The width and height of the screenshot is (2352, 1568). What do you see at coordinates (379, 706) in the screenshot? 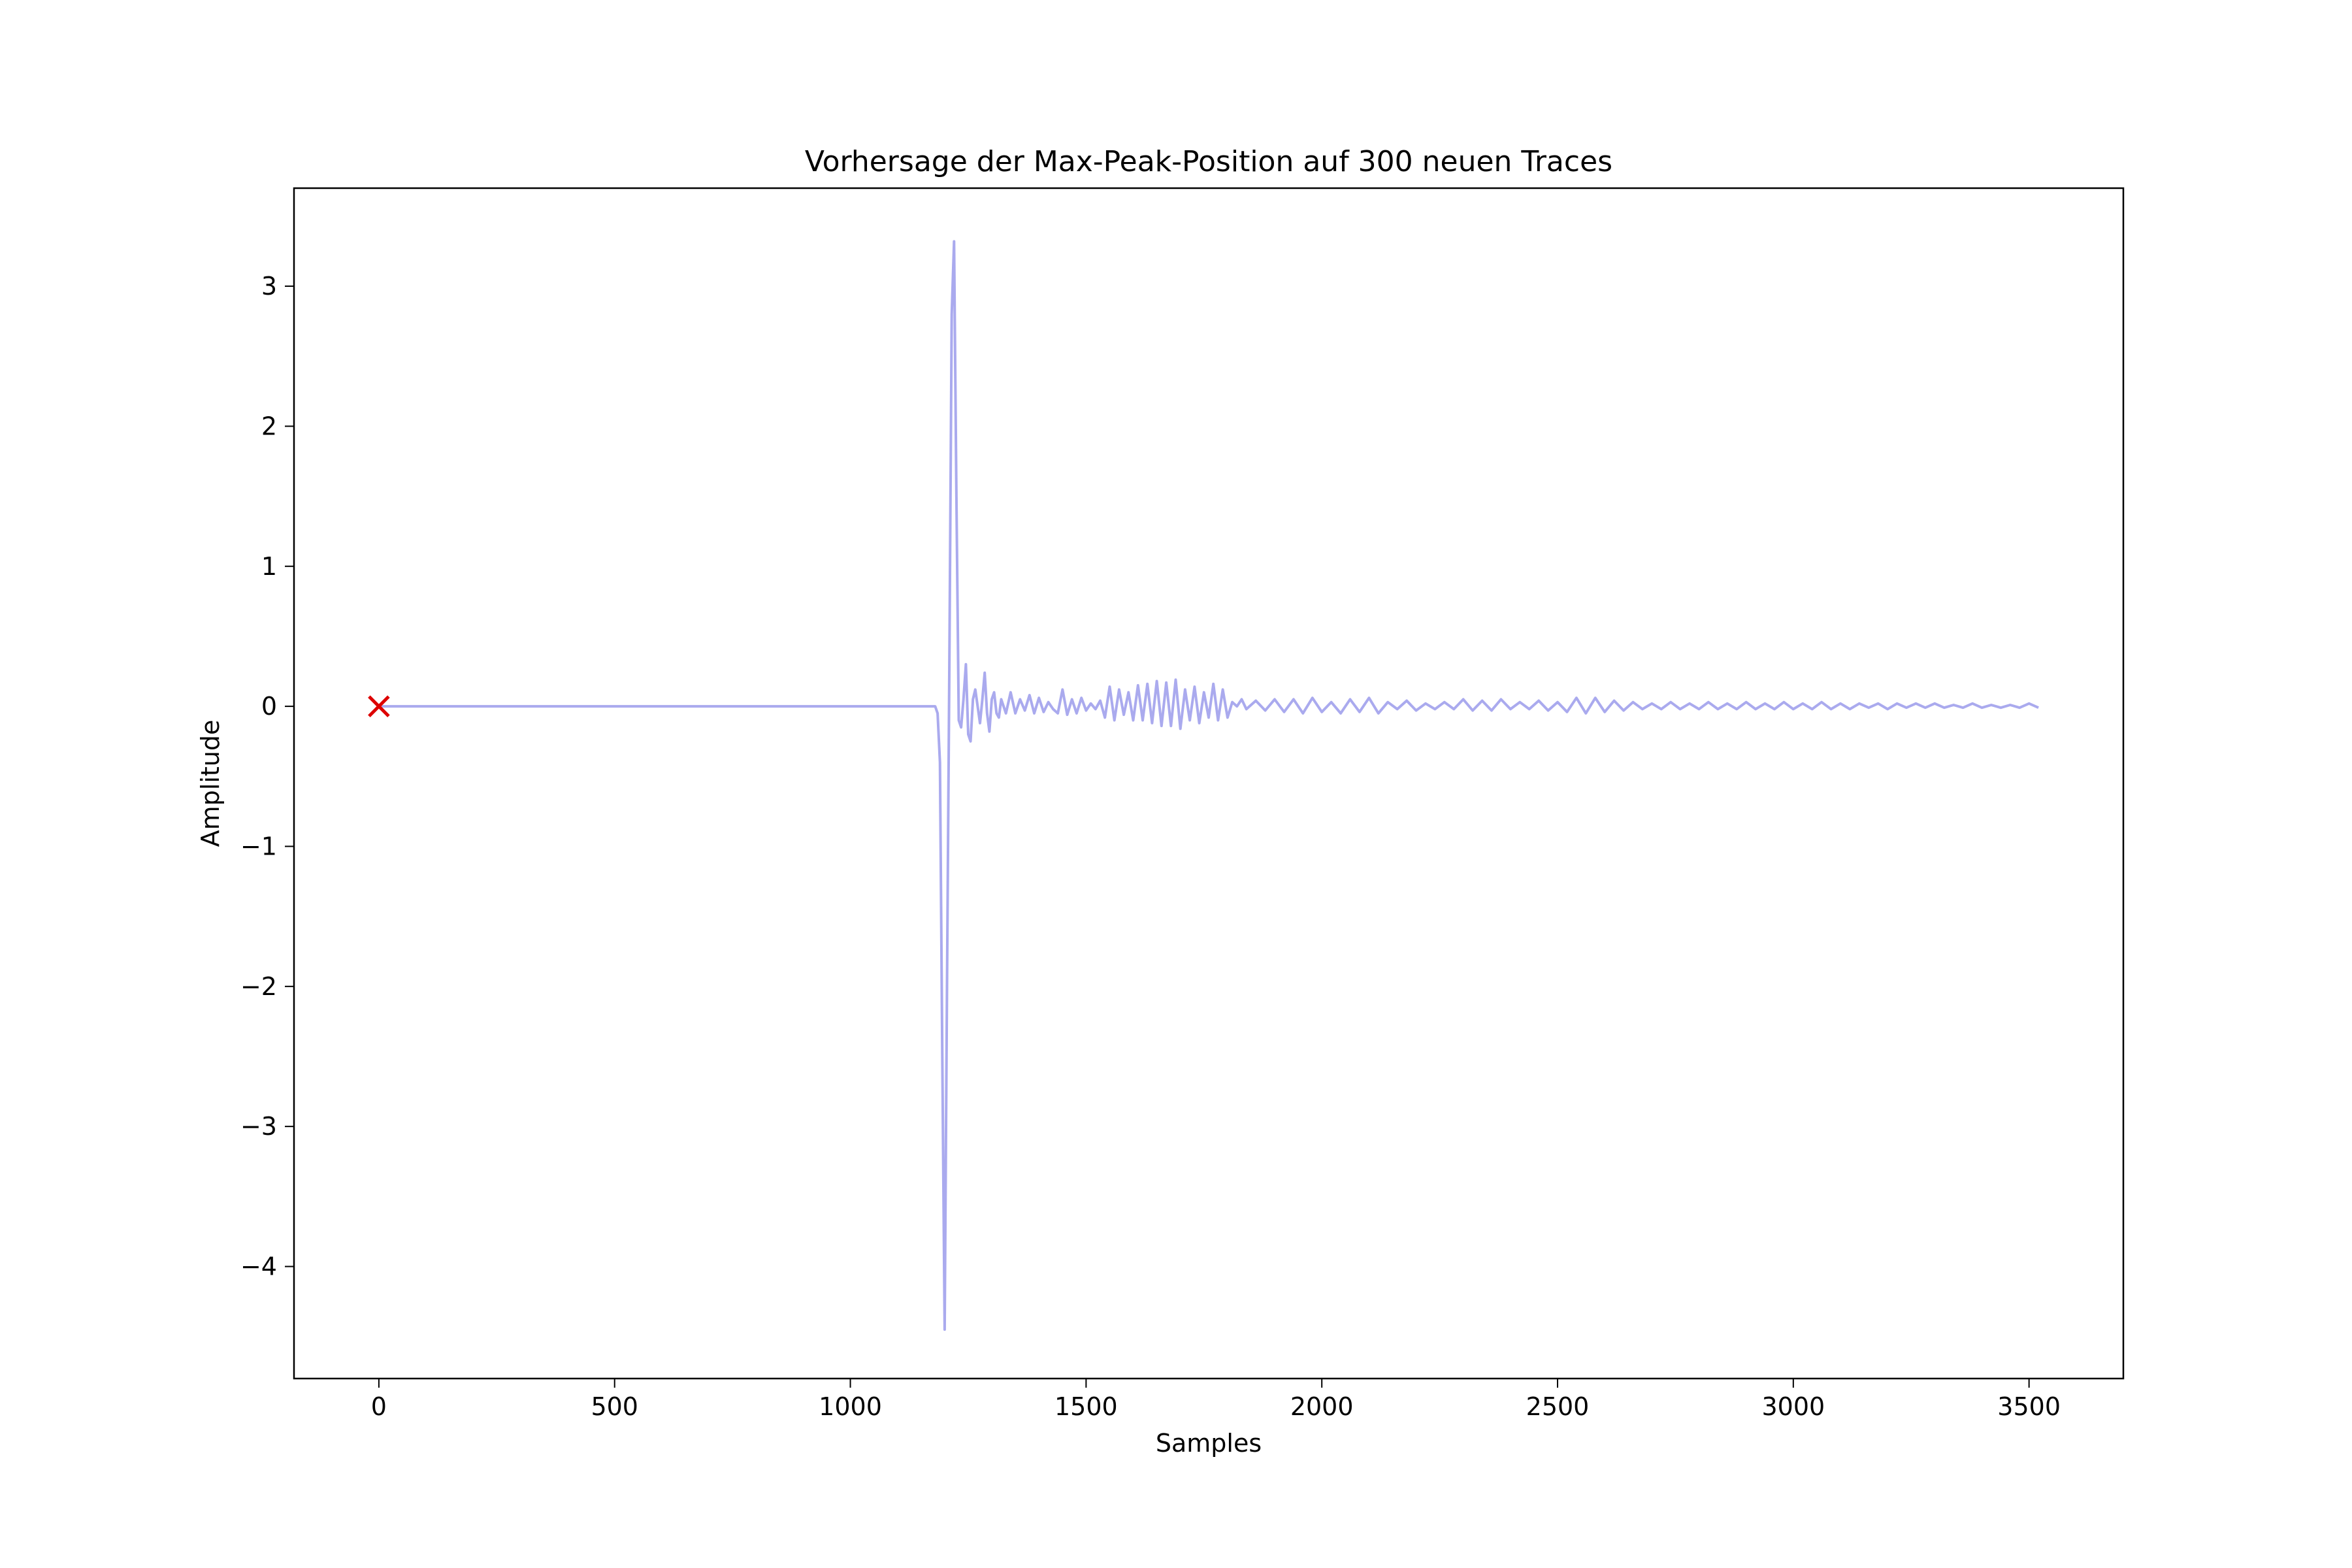
I see `max-peak-marker` at bounding box center [379, 706].